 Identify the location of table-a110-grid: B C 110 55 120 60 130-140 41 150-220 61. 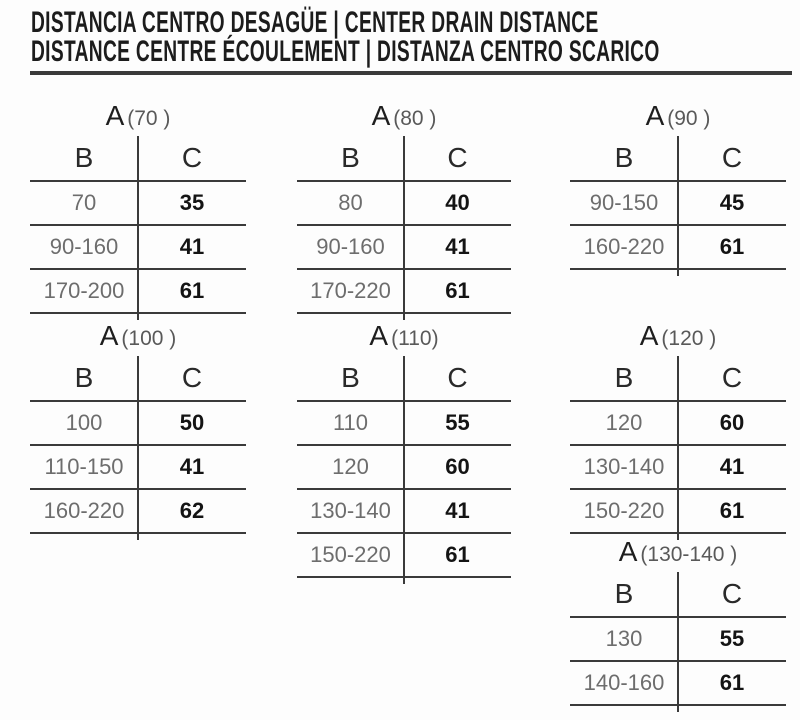
(404, 470).